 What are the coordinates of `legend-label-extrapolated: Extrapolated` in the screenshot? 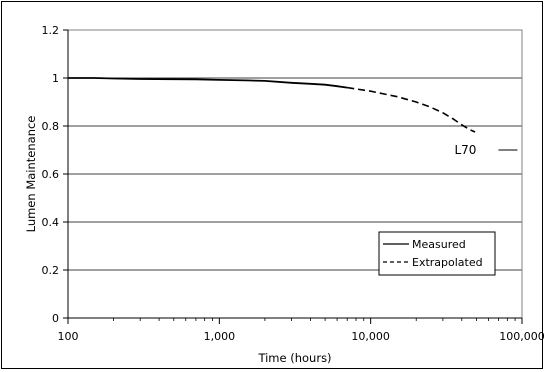 It's located at (447, 262).